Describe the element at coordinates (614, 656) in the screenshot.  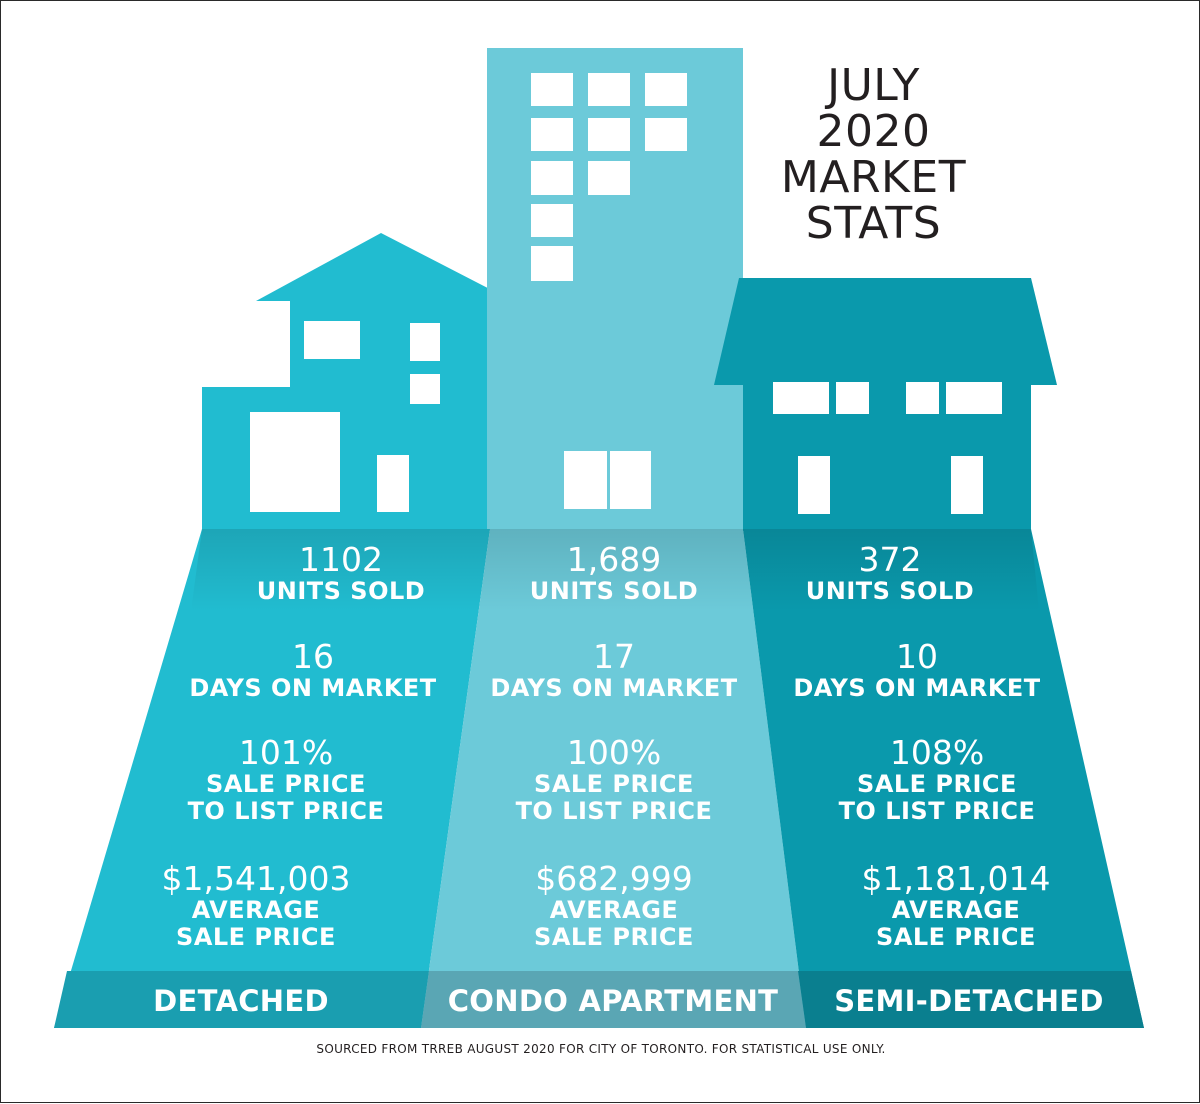
I see `condo-days-value: 17` at that location.